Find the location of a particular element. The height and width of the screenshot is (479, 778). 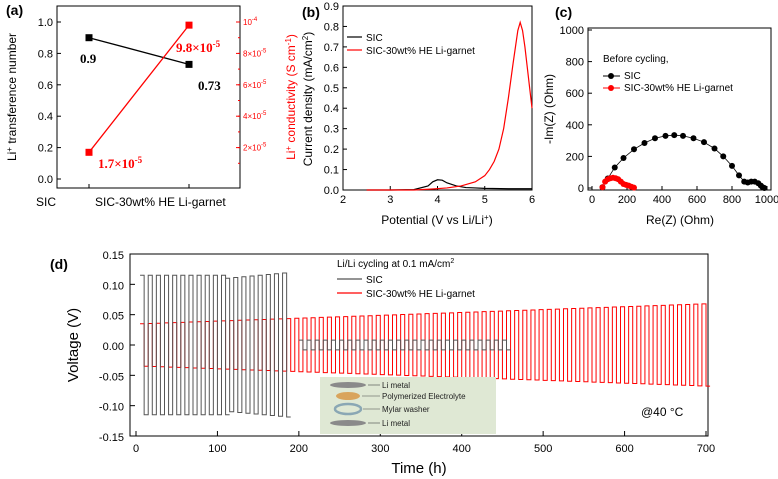

panel-b-label: (b) is located at coordinates (311, 12).